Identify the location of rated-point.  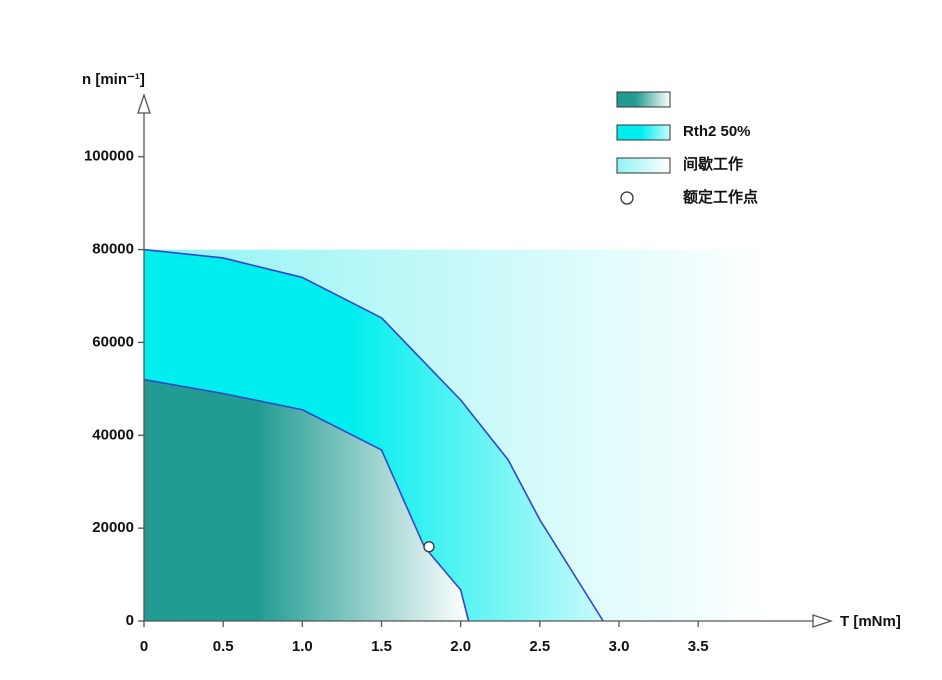
(429, 547).